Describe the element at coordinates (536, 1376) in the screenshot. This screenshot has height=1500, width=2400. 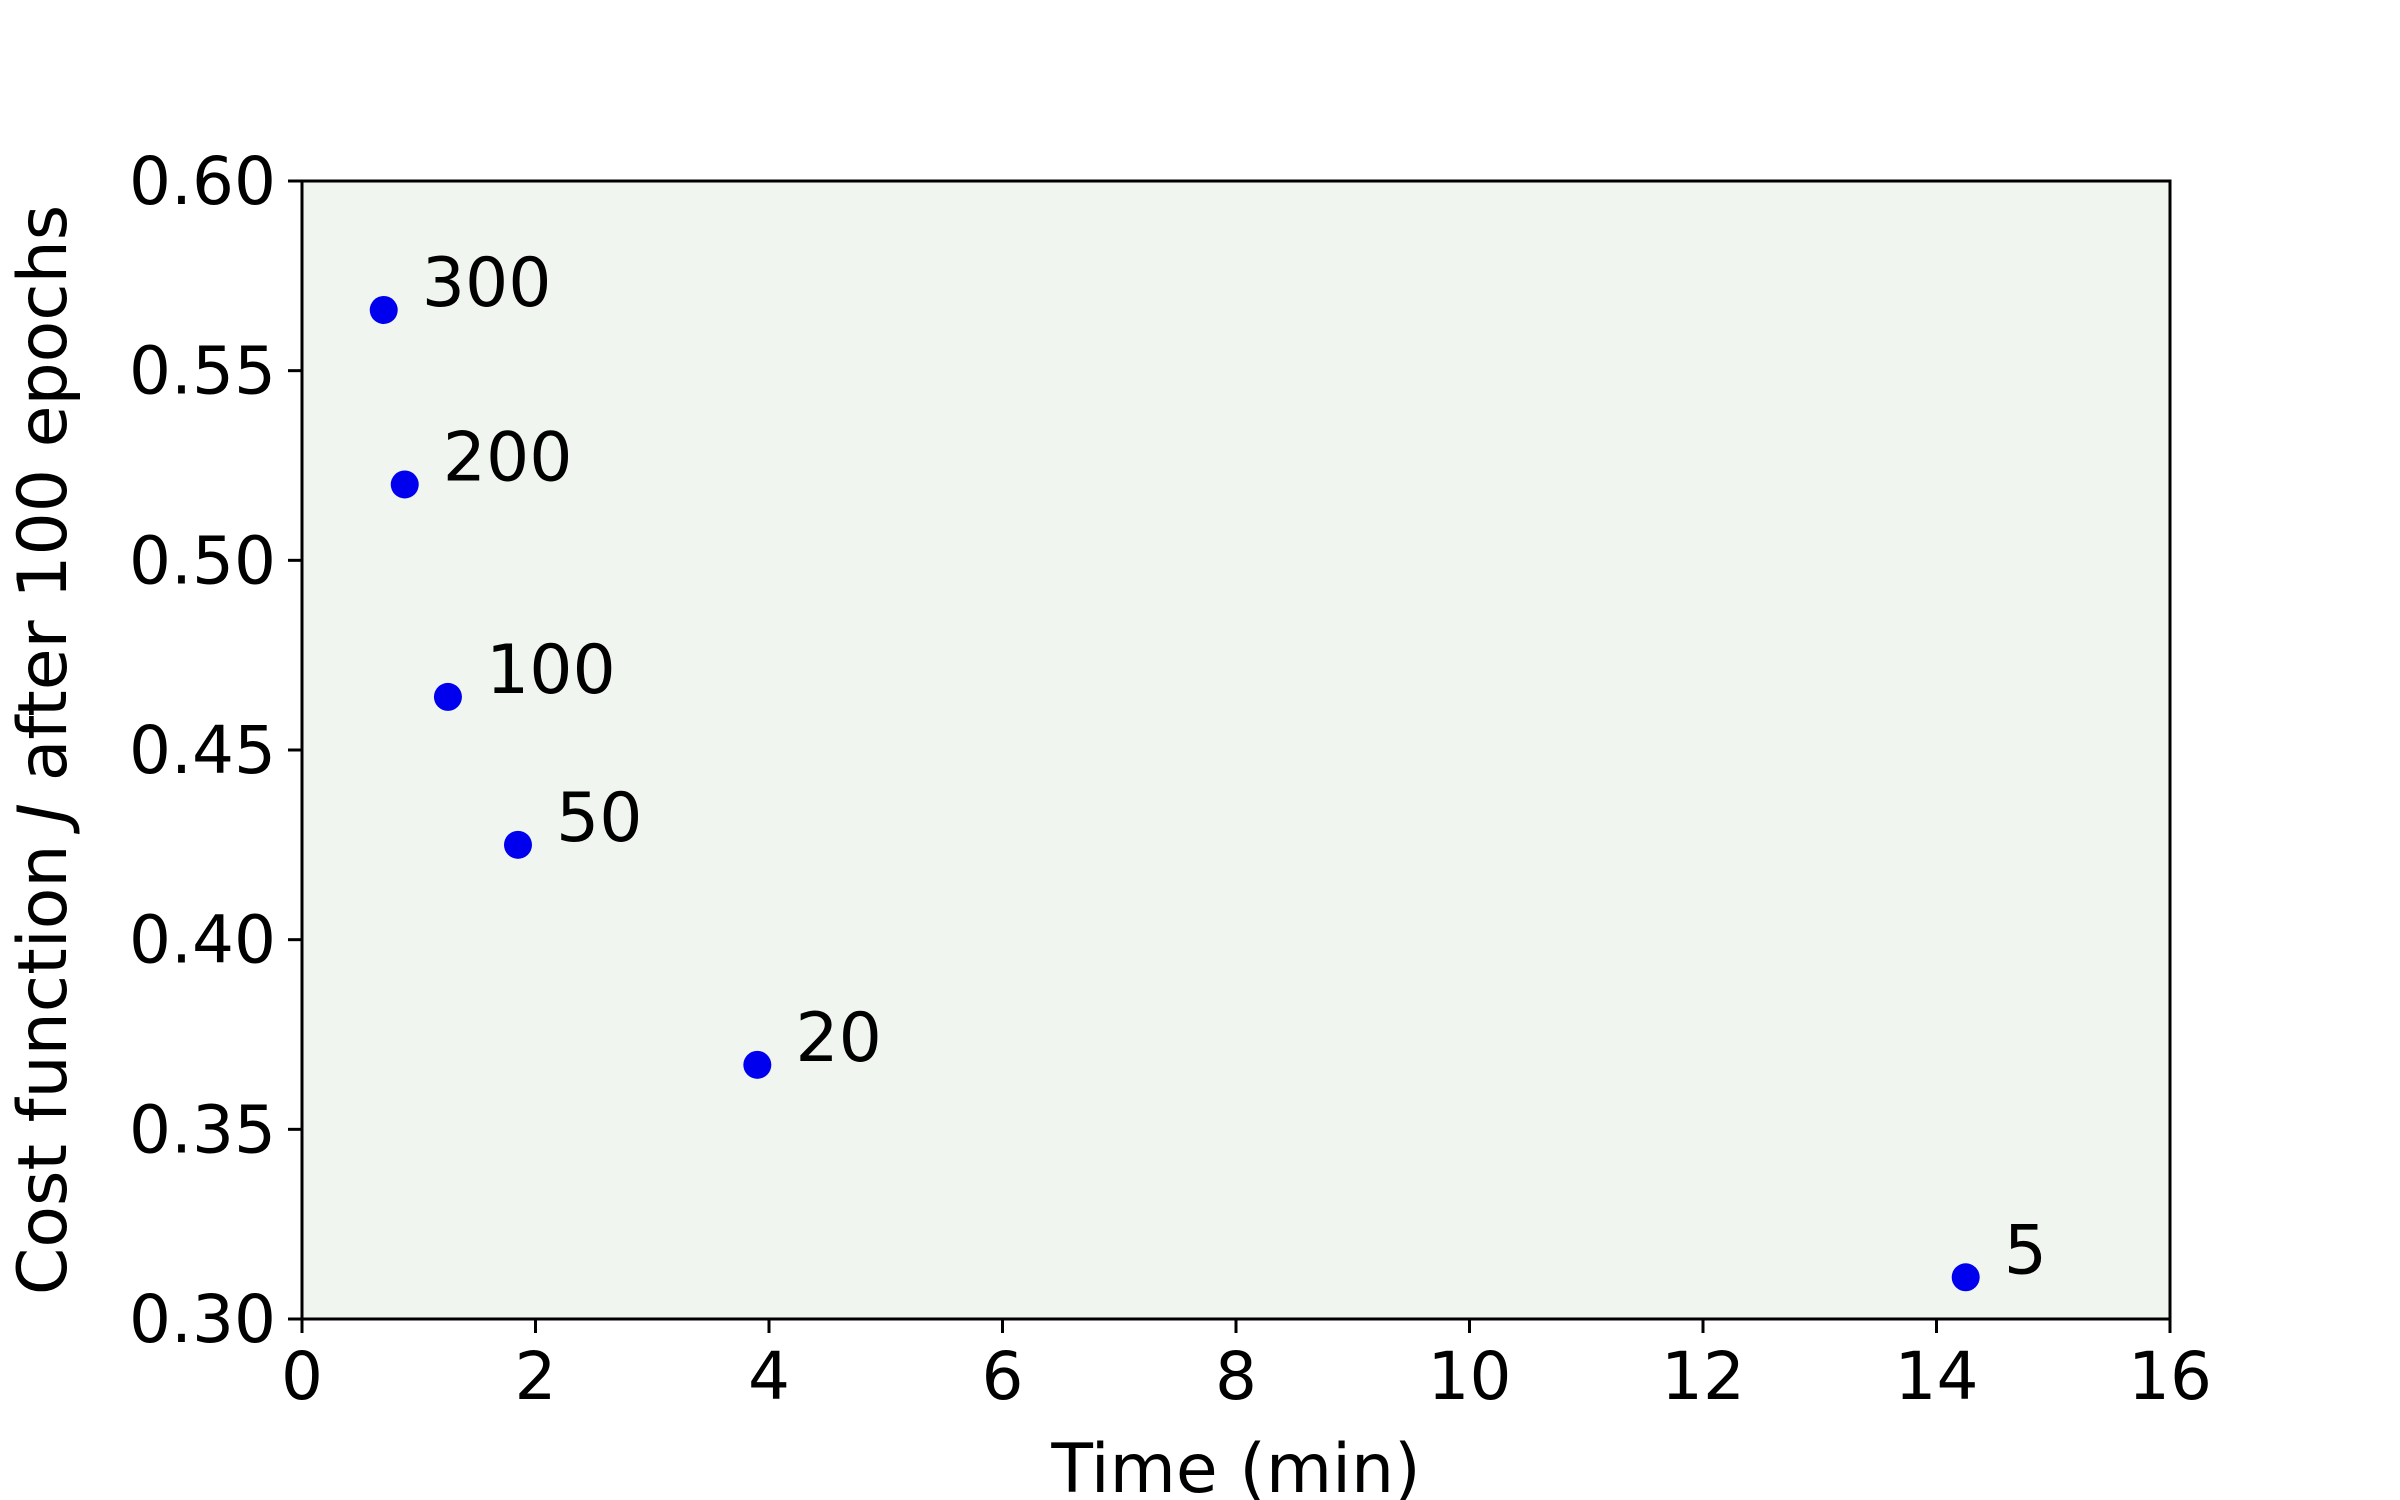
I see `x-tick-label: 2` at that location.